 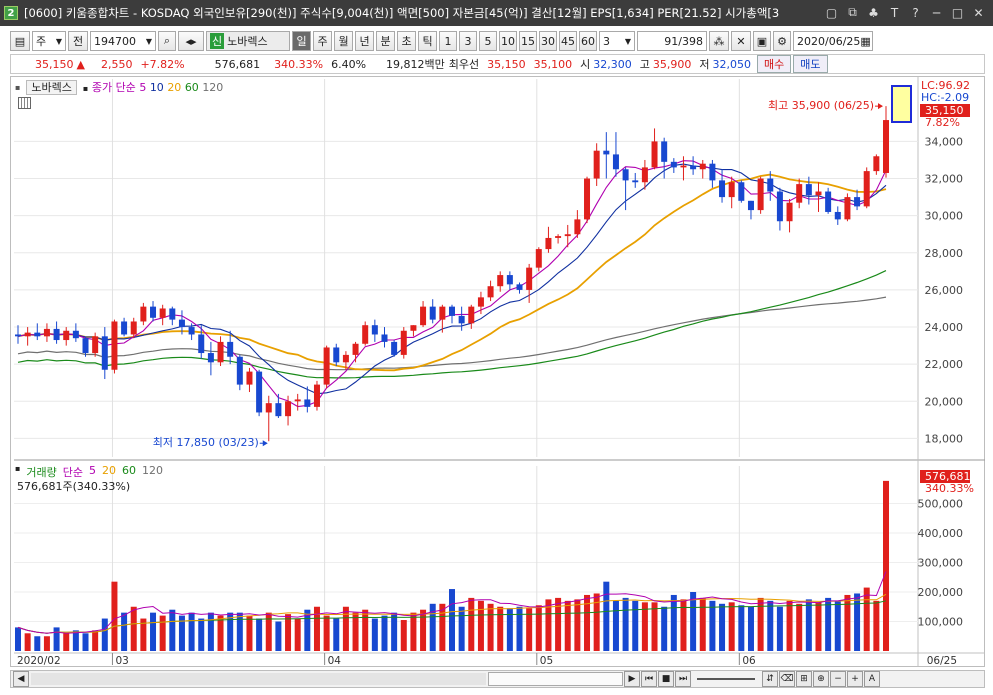 I want to click on chart-scrollbar: ◀ ▶ ⏮ ■ ⏭ ⇵ ⌫ ⊞ ⊕ − + A, so click(x=497, y=679).